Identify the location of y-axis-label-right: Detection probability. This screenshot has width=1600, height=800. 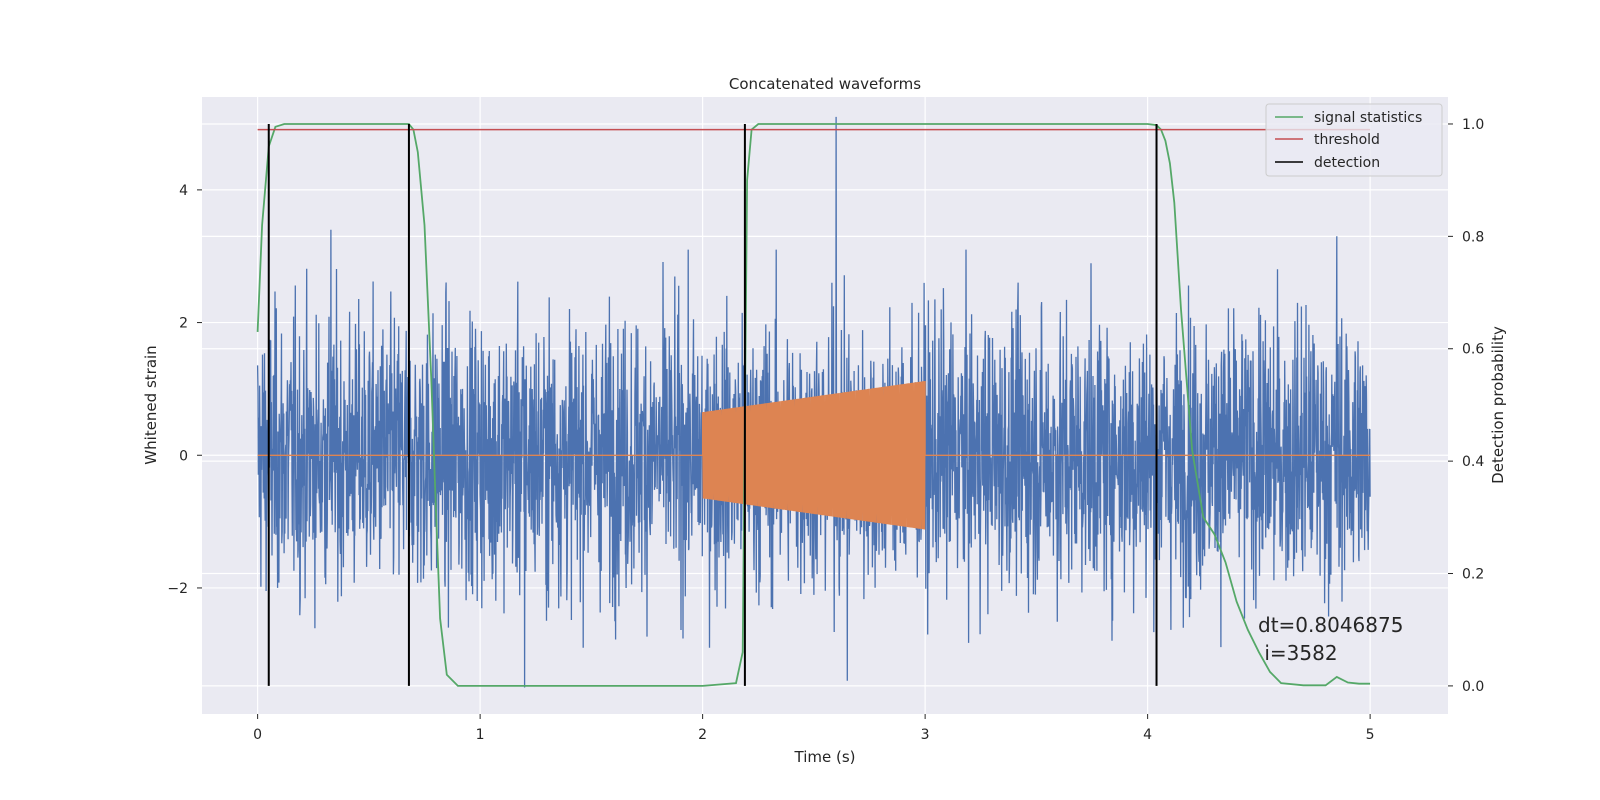
(1498, 405).